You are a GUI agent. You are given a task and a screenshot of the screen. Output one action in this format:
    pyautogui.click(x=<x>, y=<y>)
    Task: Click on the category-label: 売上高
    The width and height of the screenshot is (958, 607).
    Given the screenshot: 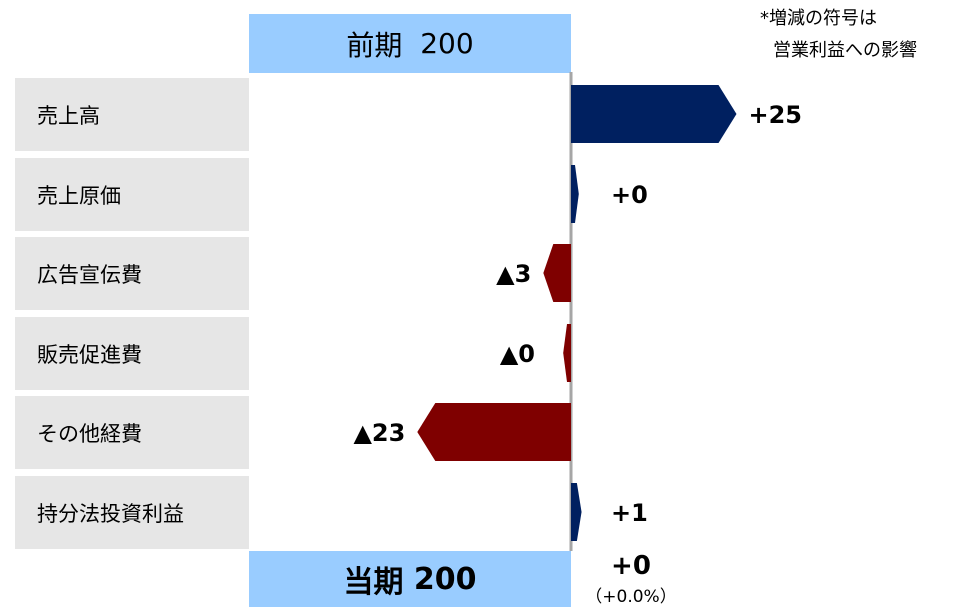 What is the action you would take?
    pyautogui.click(x=132, y=114)
    